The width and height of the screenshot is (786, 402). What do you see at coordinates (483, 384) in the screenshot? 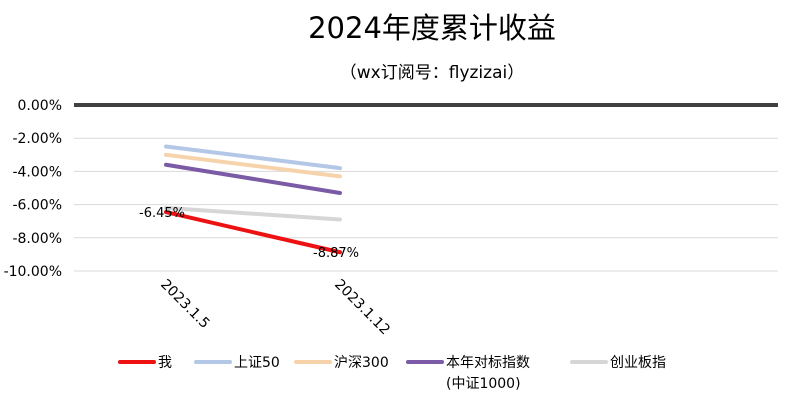
I see `legend-label-line2: (中证1000)` at bounding box center [483, 384].